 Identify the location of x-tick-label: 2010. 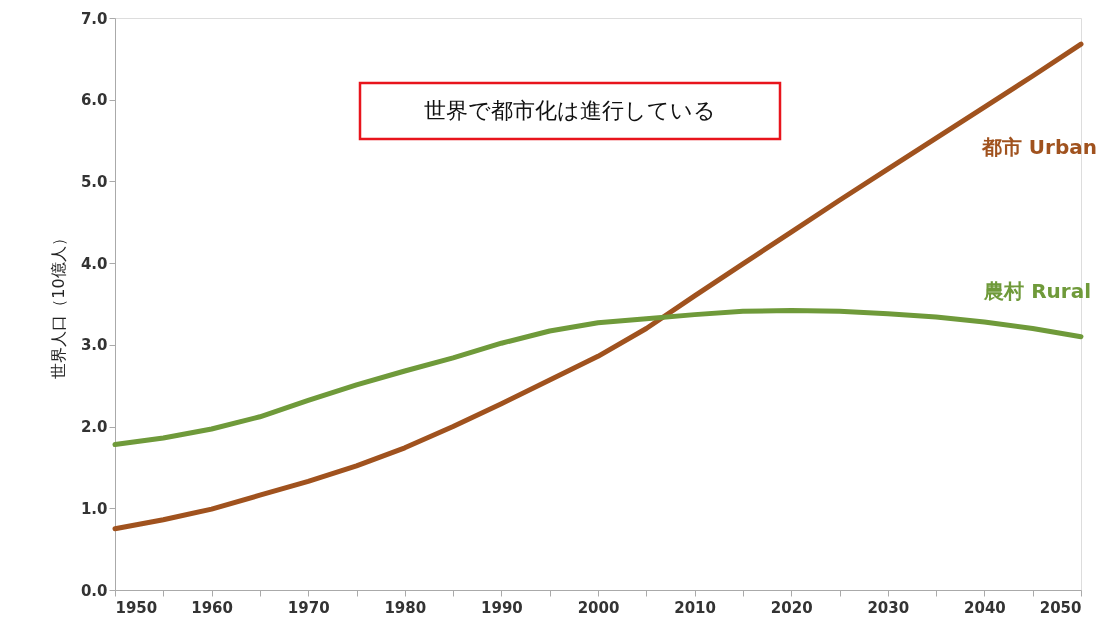
(695, 607).